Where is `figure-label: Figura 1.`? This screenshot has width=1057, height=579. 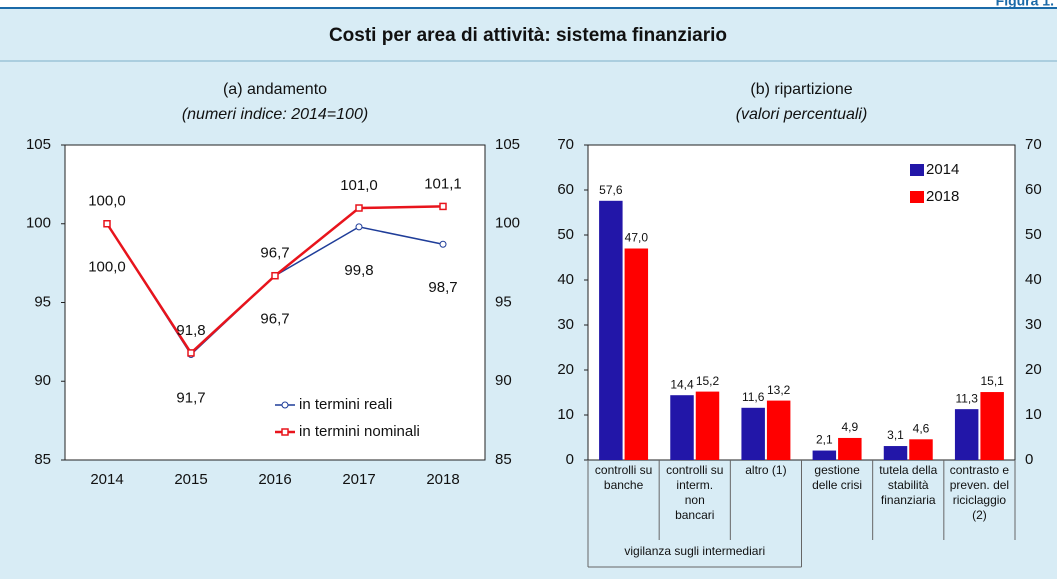 figure-label: Figura 1. is located at coordinates (1025, 4).